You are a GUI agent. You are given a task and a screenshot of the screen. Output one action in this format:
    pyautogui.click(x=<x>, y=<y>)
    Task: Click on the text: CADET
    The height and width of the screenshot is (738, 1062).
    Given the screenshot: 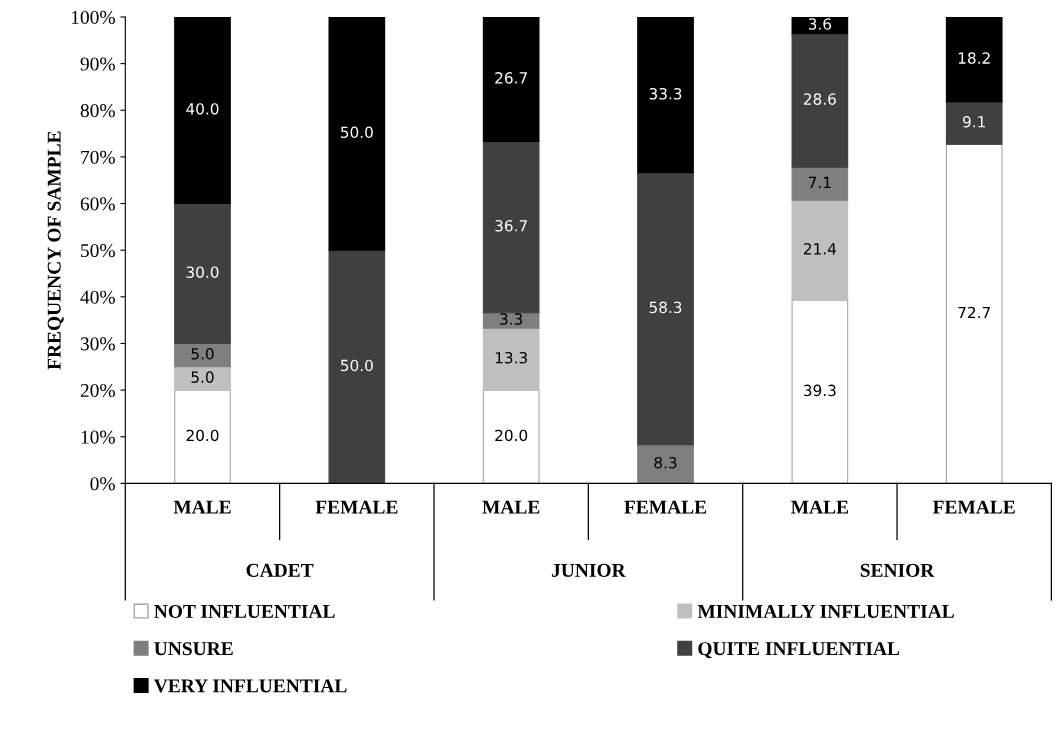 What is the action you would take?
    pyautogui.click(x=280, y=570)
    